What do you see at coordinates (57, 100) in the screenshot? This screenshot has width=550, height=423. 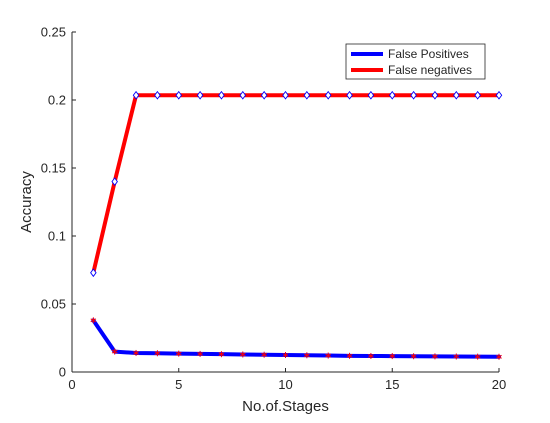 I see `y-tick-label: 0.2` at bounding box center [57, 100].